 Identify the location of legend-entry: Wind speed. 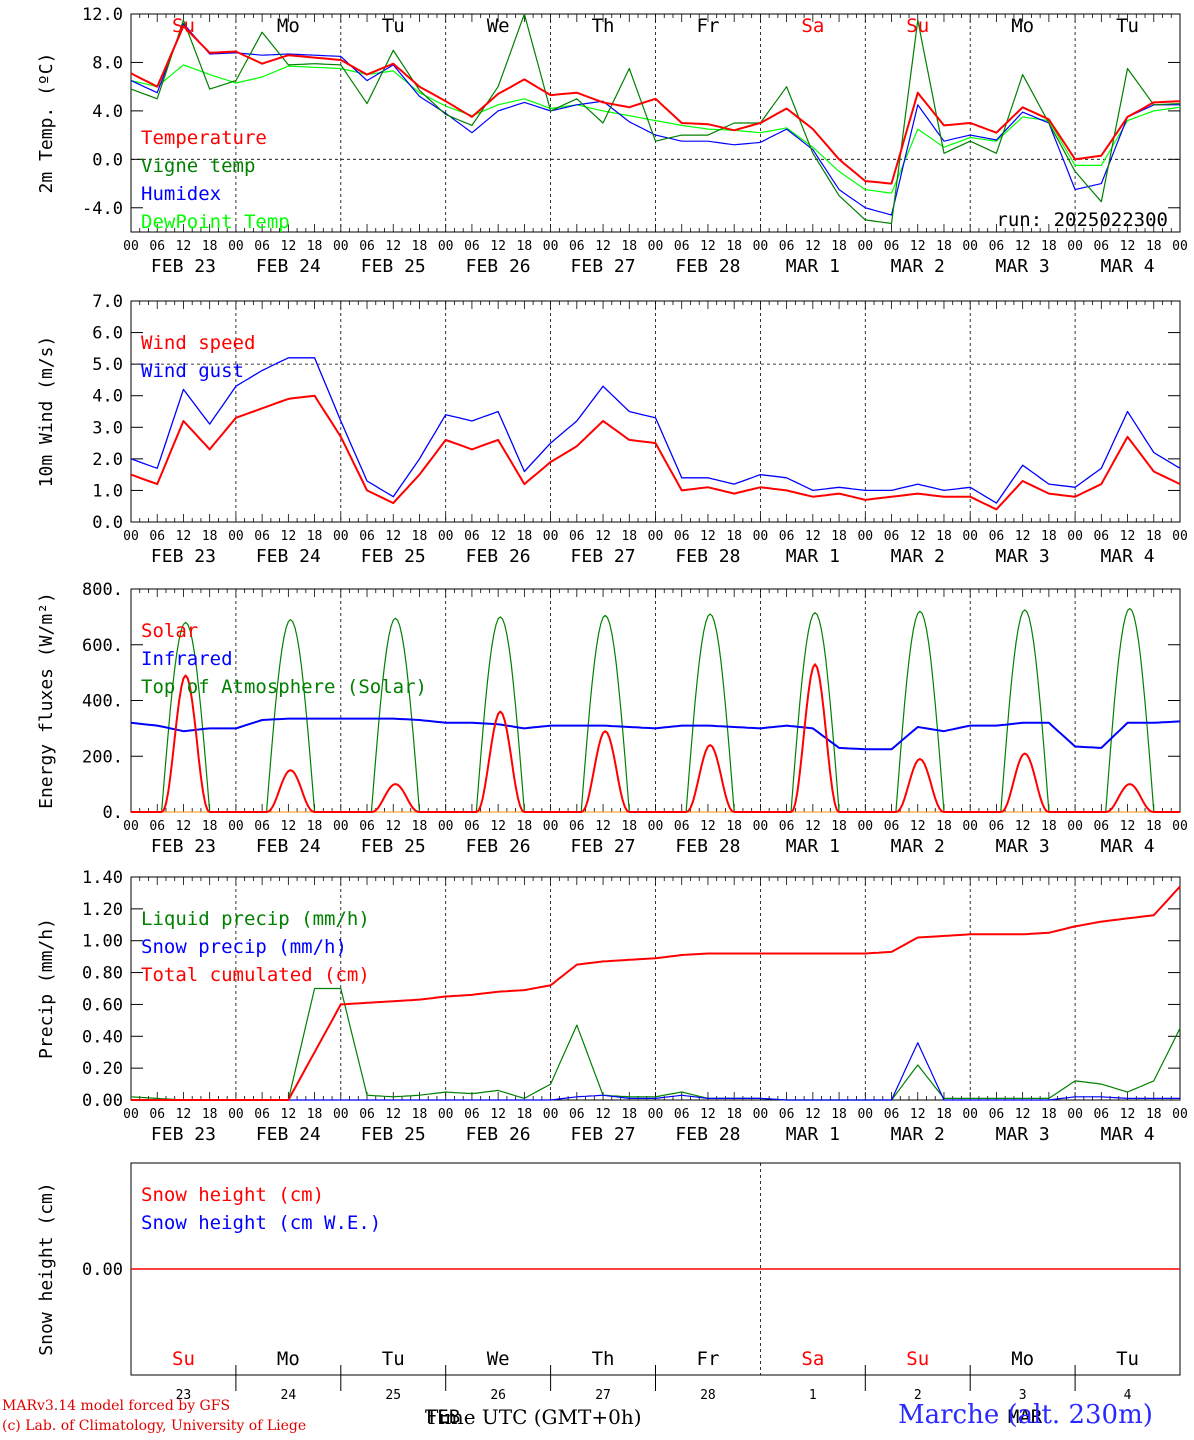
(198, 343).